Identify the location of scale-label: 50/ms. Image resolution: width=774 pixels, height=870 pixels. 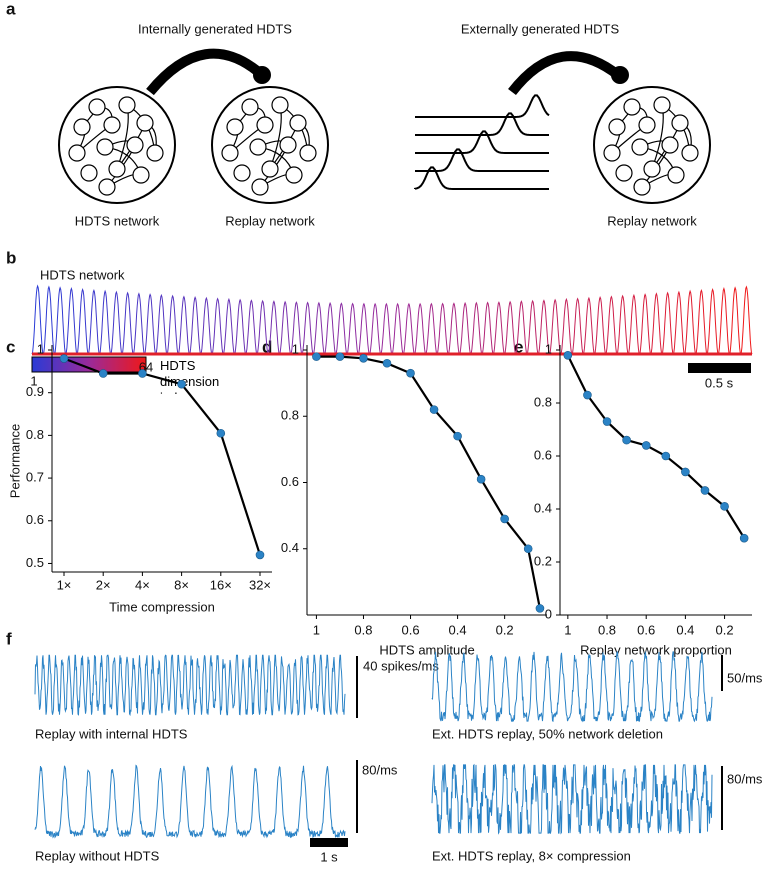
(745, 677).